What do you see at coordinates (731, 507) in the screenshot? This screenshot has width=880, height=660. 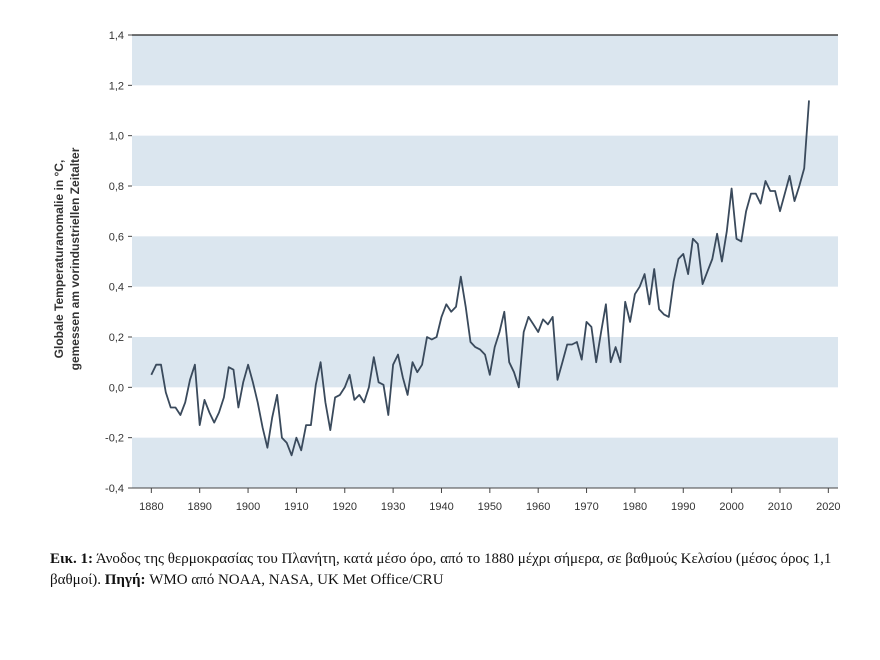 I see `x-tick-label: 2000` at bounding box center [731, 507].